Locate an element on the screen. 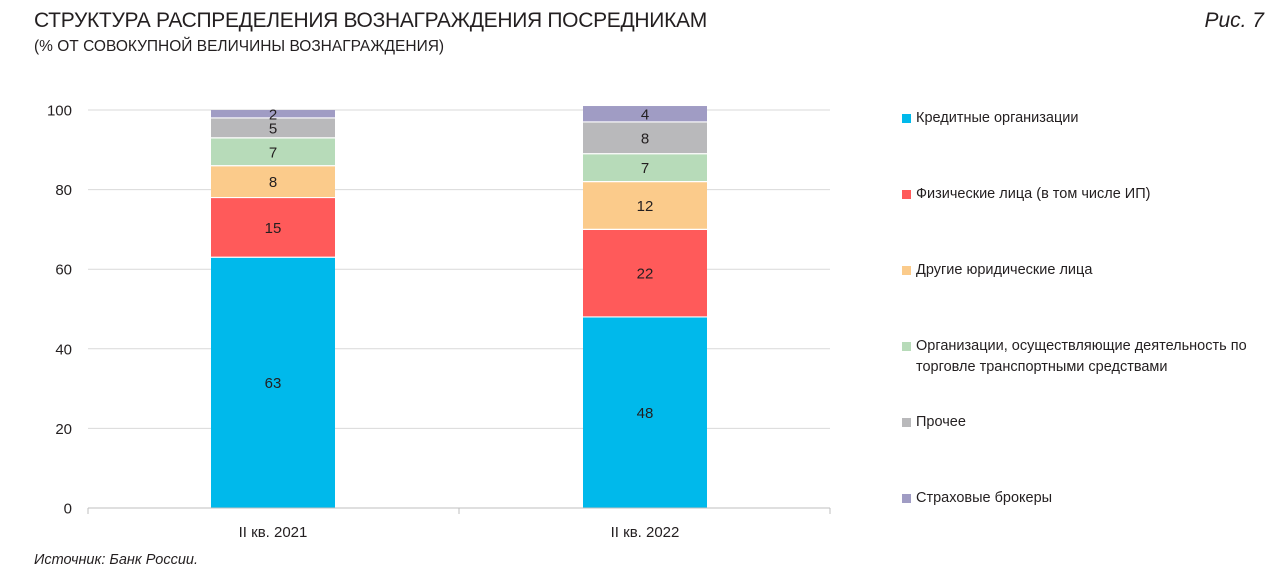  legend-item: Другие юридические лица is located at coordinates (1081, 270).